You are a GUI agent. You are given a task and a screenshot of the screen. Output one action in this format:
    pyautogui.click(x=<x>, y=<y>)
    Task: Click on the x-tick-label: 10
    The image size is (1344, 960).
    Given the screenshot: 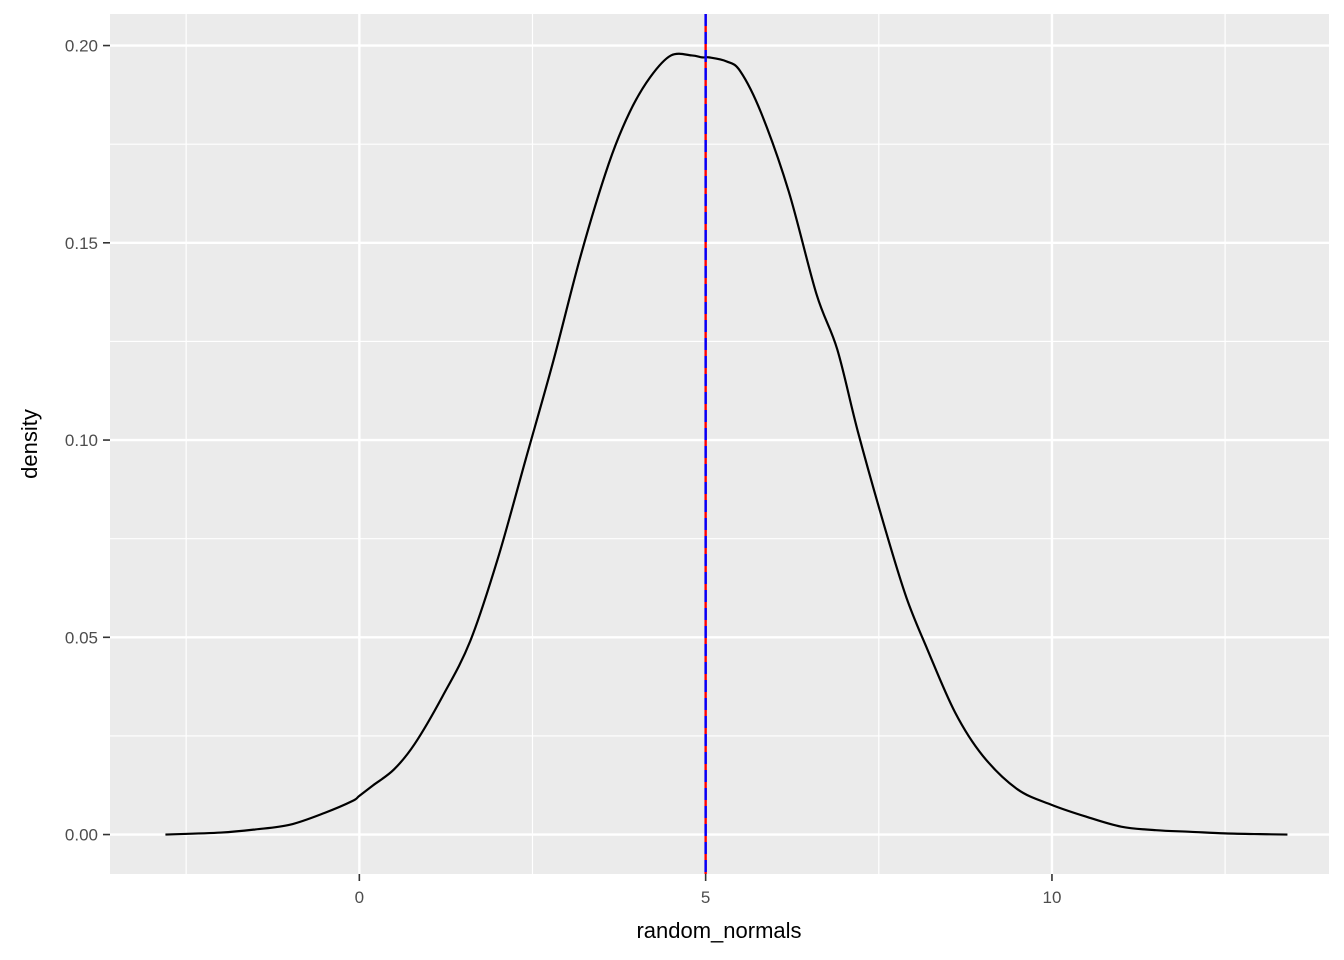 What is the action you would take?
    pyautogui.click(x=1051, y=897)
    